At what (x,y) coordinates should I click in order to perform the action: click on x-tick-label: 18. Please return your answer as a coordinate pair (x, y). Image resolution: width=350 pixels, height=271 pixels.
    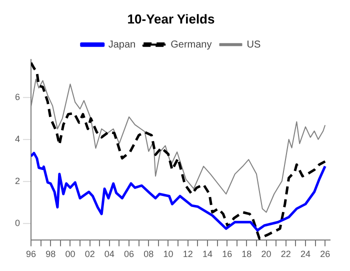
    Looking at the image, I should click on (247, 254).